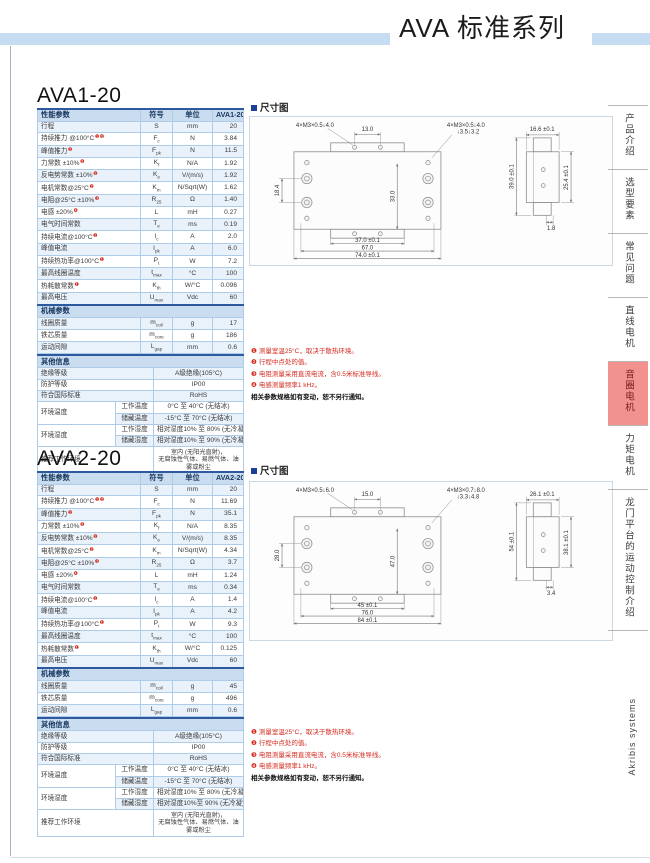 The width and height of the screenshot is (650, 863). What do you see at coordinates (628, 559) in the screenshot?
I see `tab-gantry-motion-control: 龙门平台的运动控制介绍` at bounding box center [628, 559].